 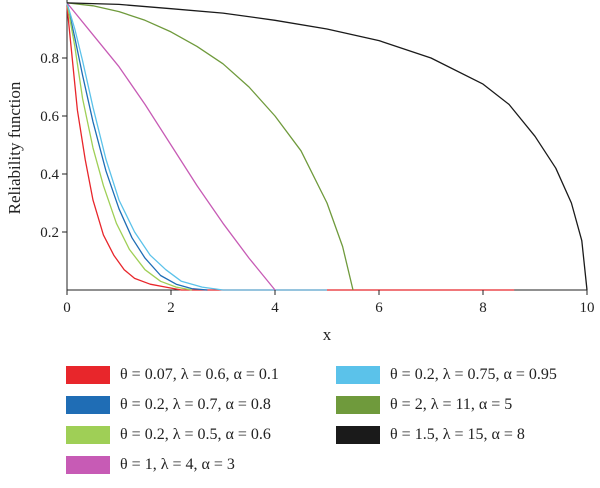 I want to click on legend-label: θ = 0.2, λ = 0.75, α = 0.95, so click(x=473, y=374).